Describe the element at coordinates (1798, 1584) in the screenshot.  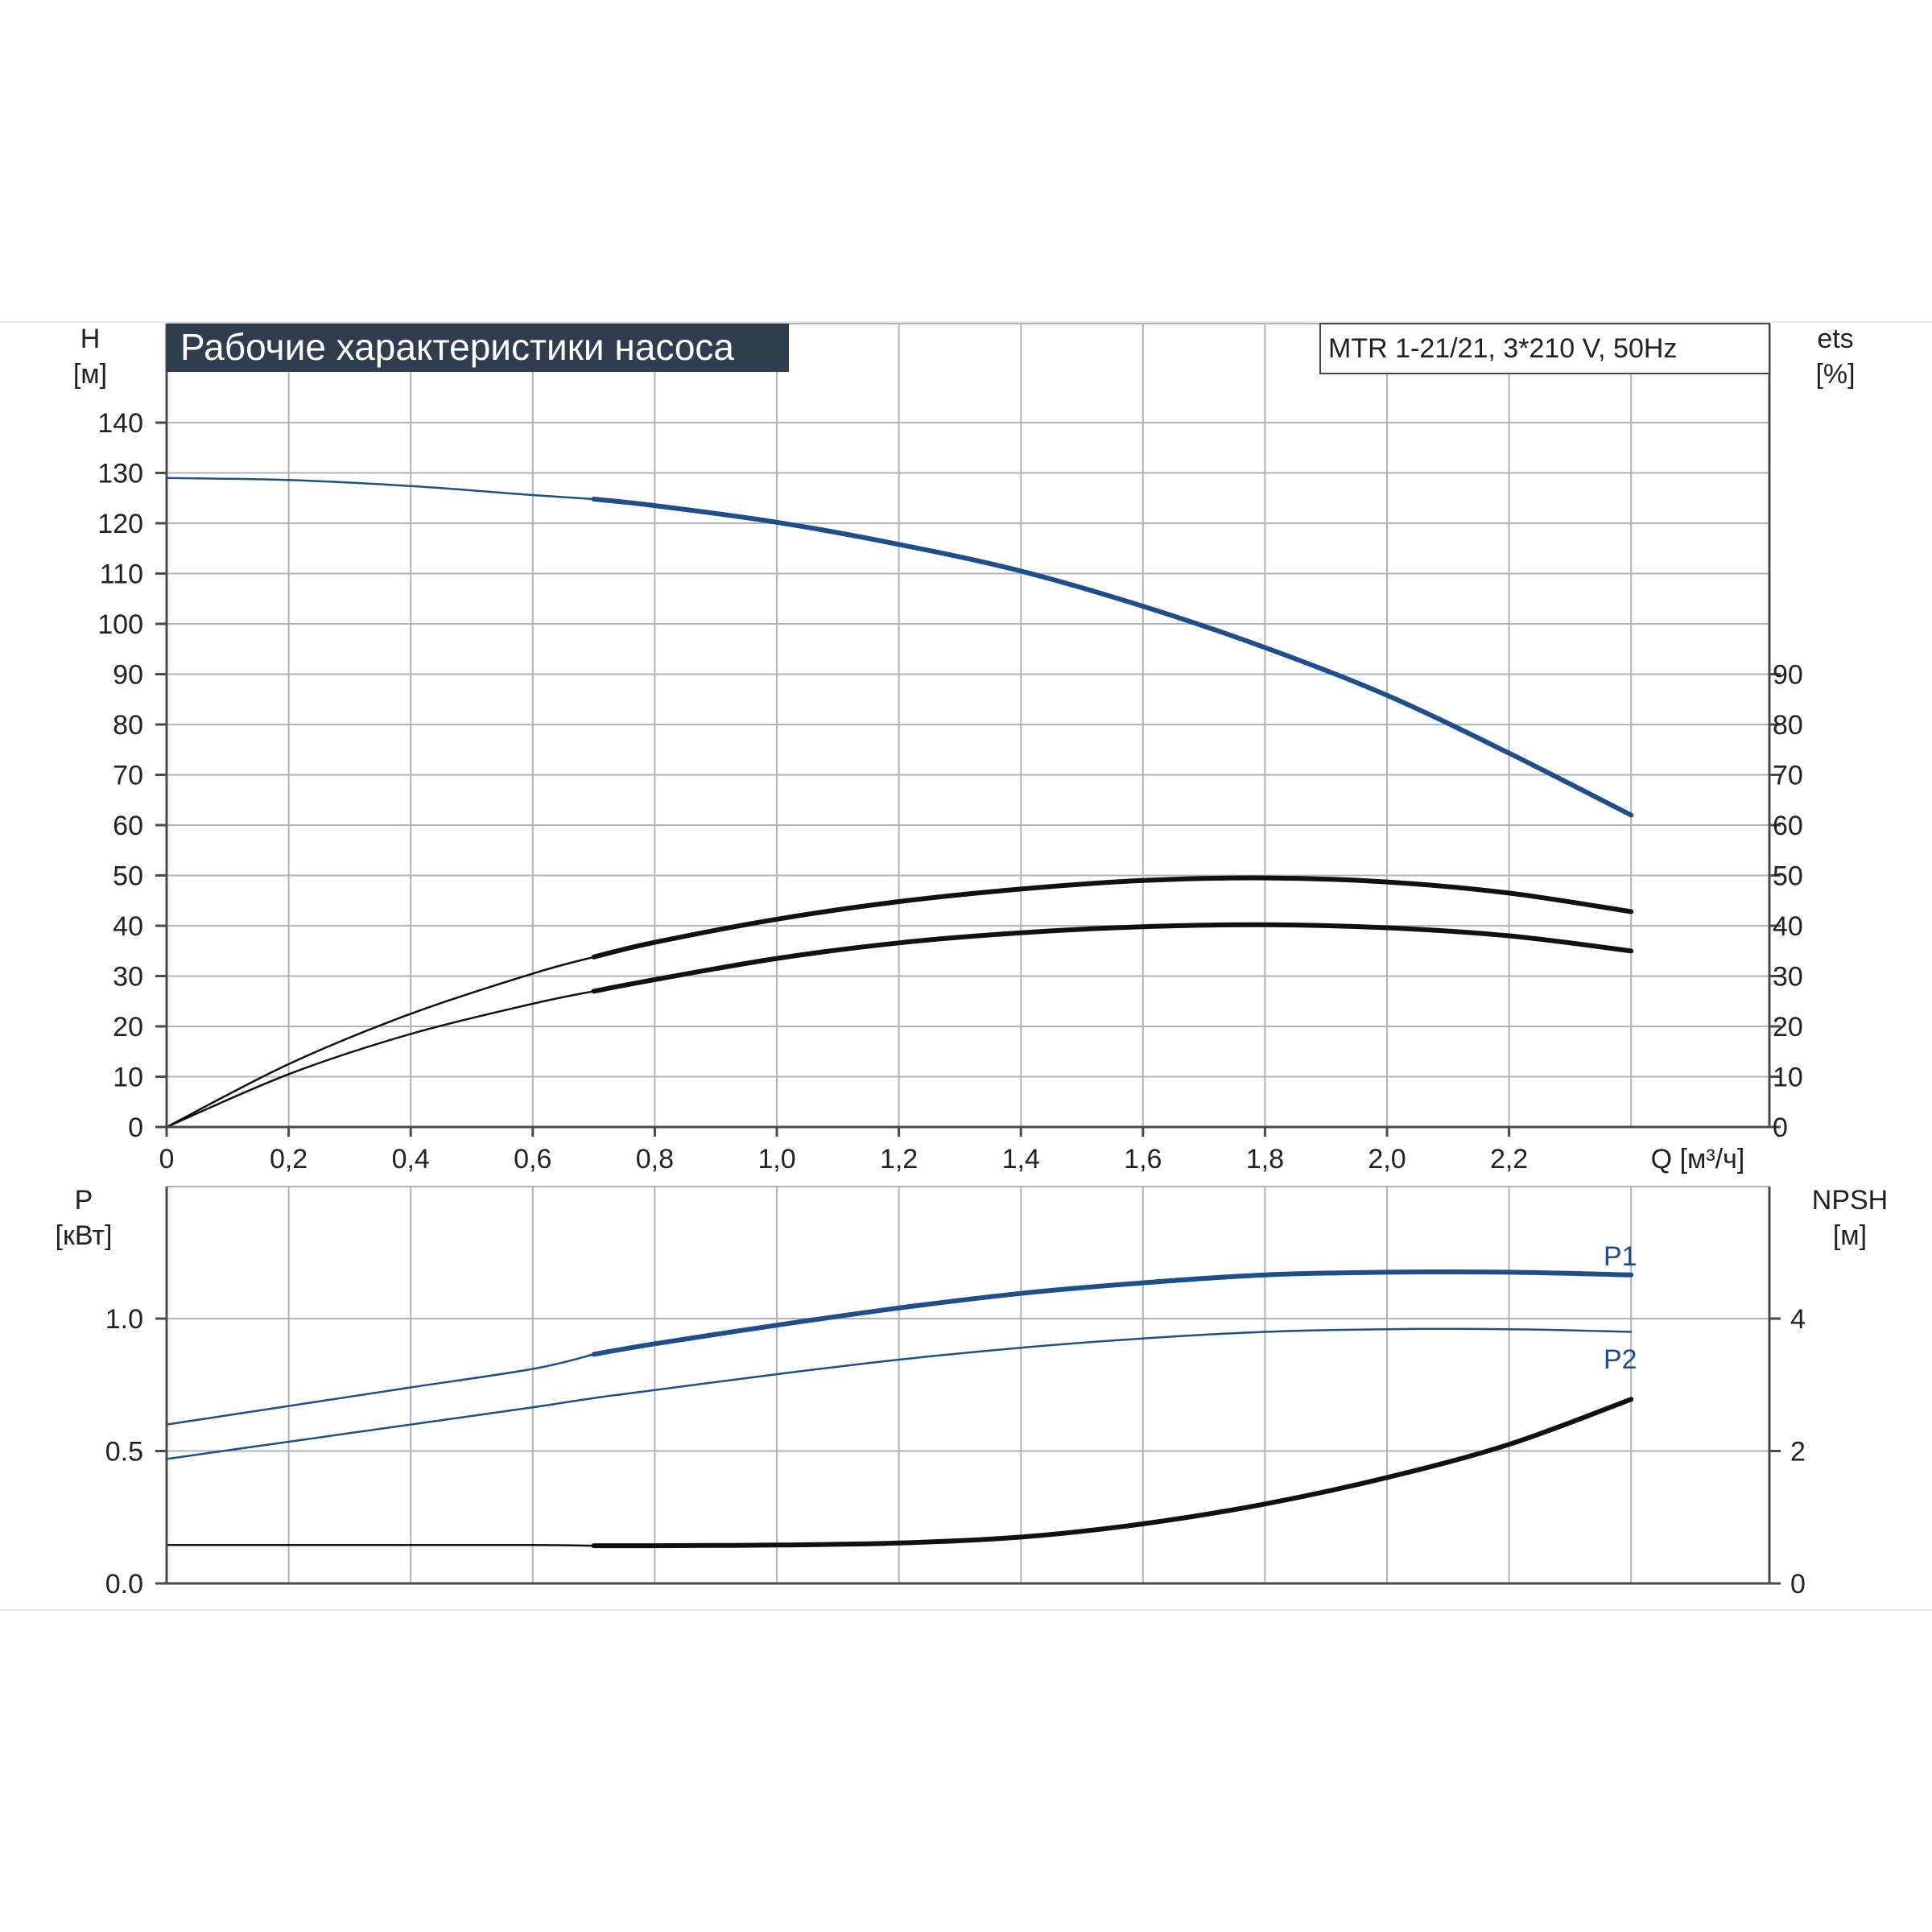
I see `npsh-tick-label: 0` at that location.